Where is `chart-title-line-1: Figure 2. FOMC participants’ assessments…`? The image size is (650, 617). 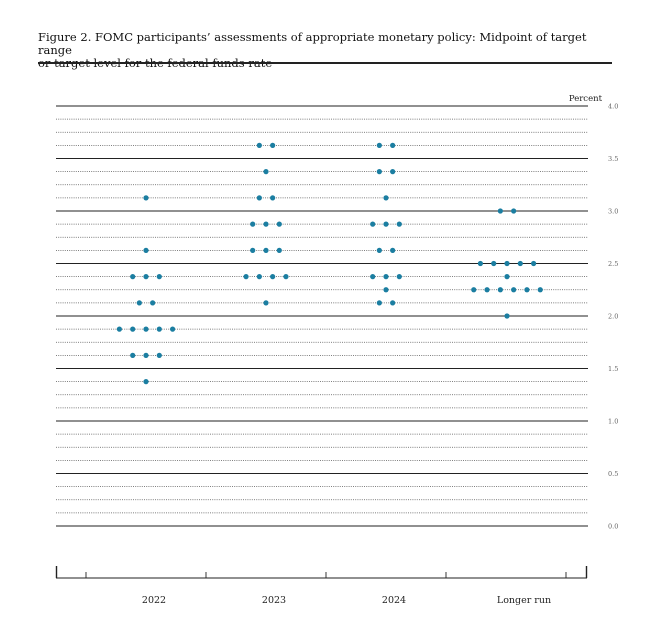
chart-title-line-1: Figure 2. FOMC participants’ assessments… is located at coordinates (312, 43).